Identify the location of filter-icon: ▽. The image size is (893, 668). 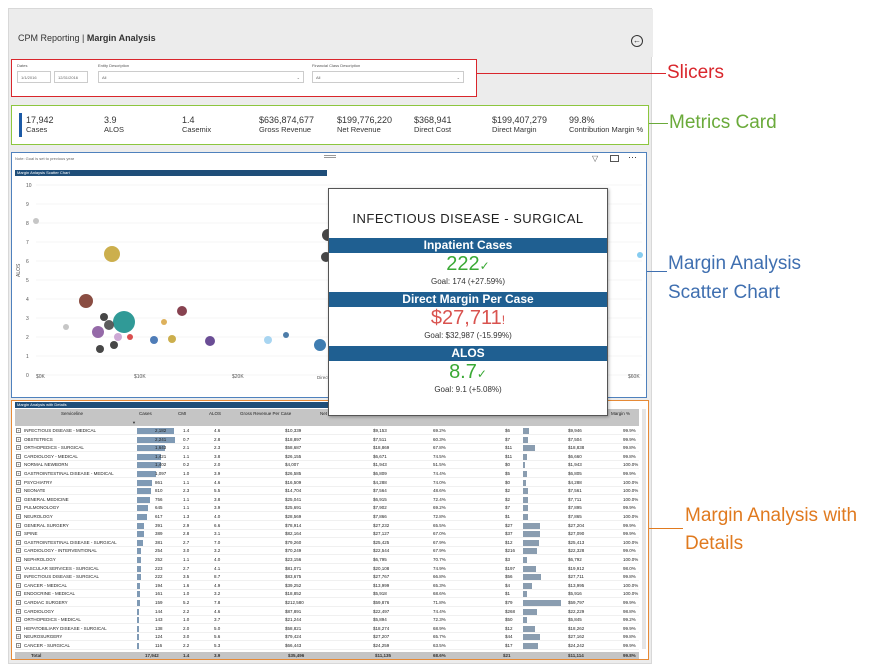
(595, 158).